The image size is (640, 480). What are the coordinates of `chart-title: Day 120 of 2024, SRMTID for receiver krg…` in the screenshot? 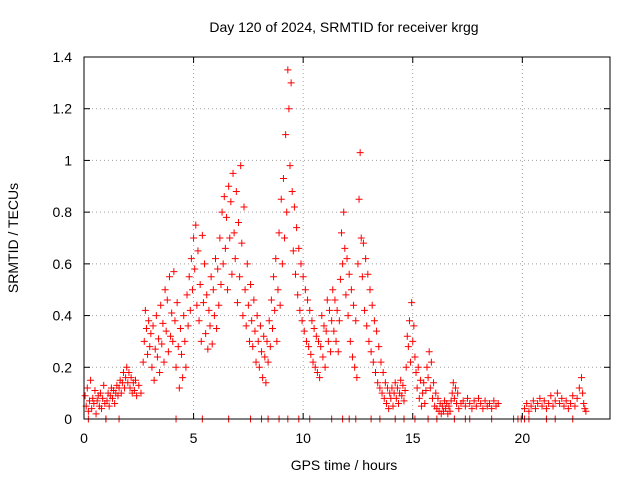 It's located at (343, 27).